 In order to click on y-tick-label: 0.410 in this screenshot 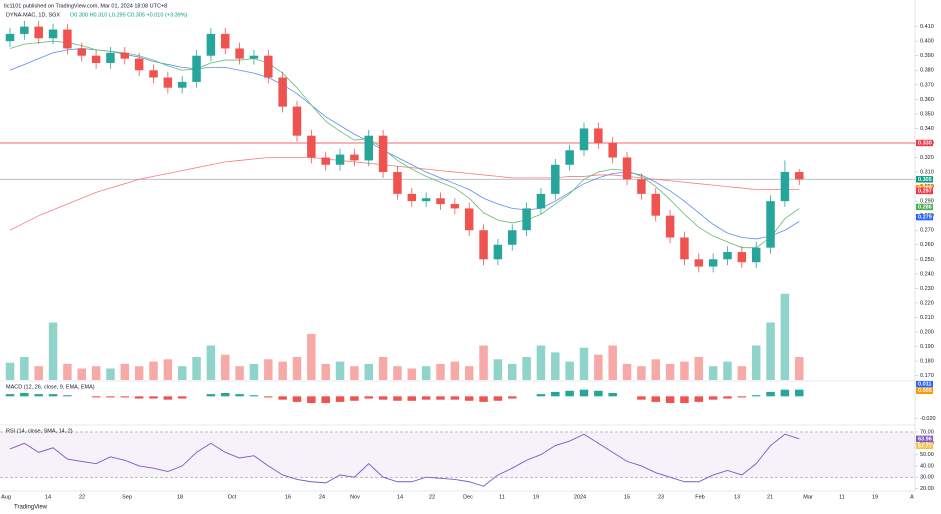, I will do `click(927, 27)`.